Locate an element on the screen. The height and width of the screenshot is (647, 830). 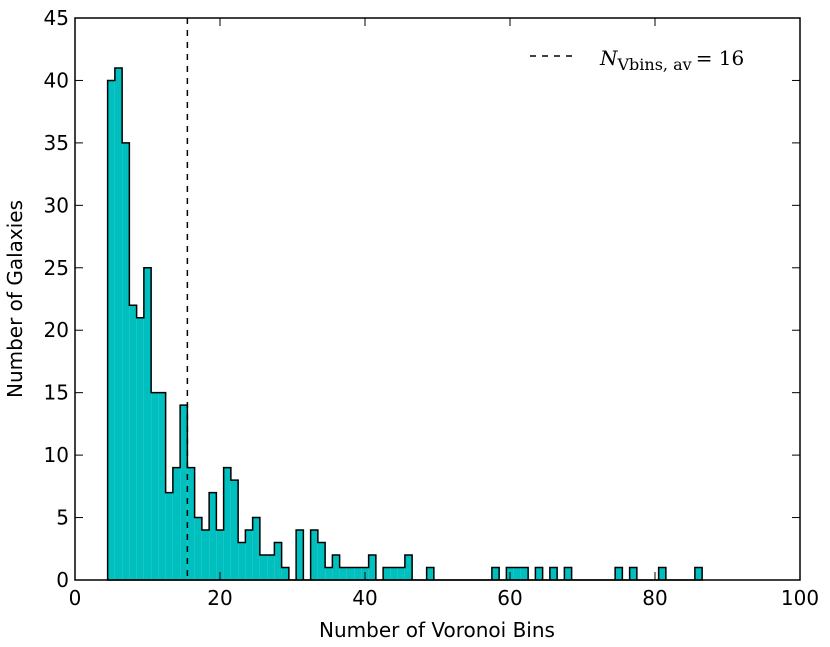
legend-rest: = 16 is located at coordinates (720, 58).